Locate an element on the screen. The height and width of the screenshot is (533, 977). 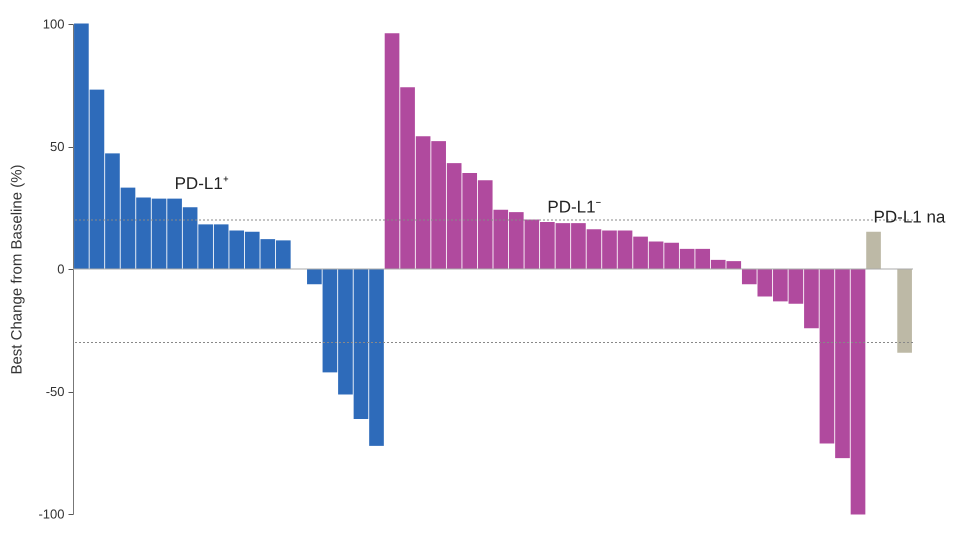
y-tick-label: 0 is located at coordinates (60, 269).